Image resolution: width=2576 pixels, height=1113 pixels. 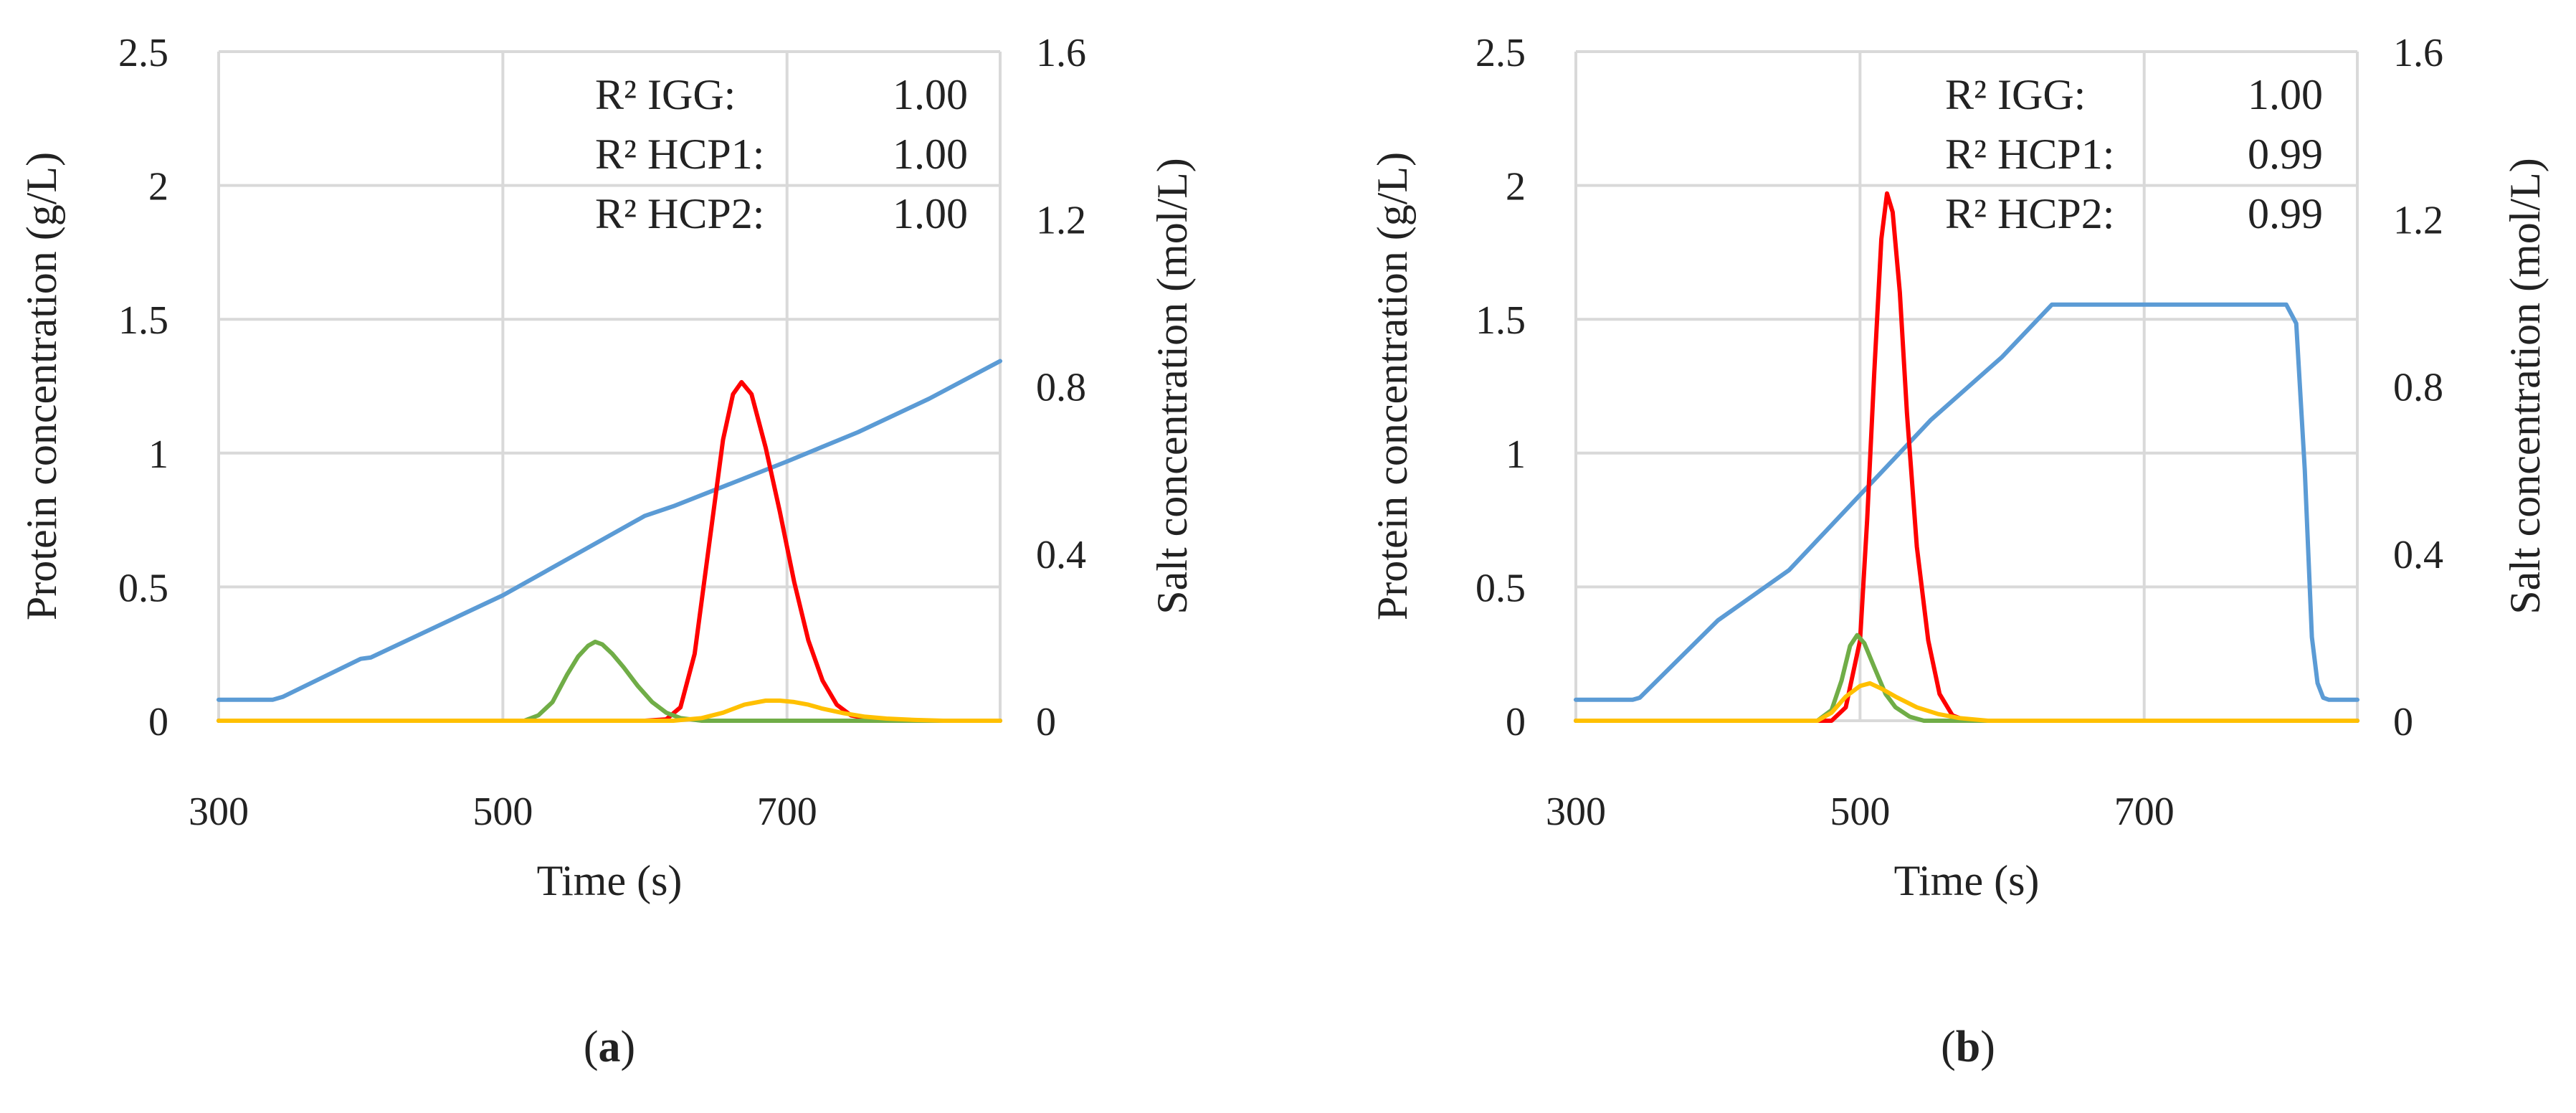 I want to click on panel-label: (b), so click(x=1968, y=1047).